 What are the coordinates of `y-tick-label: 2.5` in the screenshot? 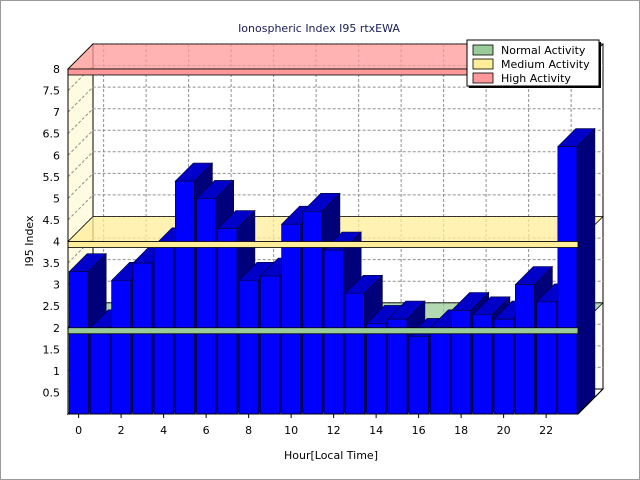 It's located at (52, 306).